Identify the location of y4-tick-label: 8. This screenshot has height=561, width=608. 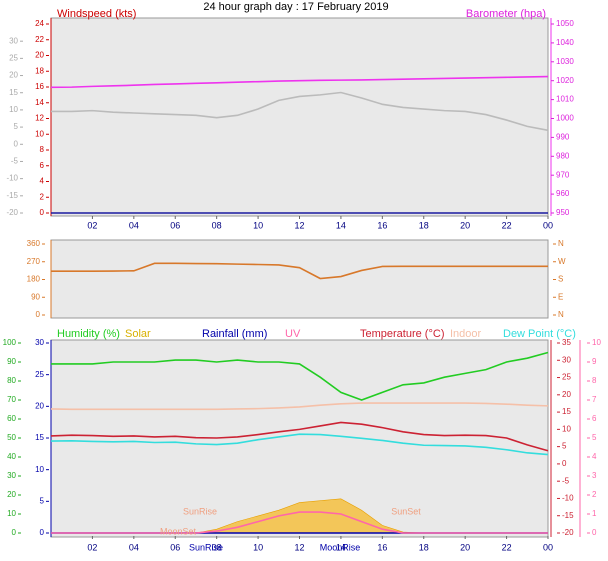
(594, 380).